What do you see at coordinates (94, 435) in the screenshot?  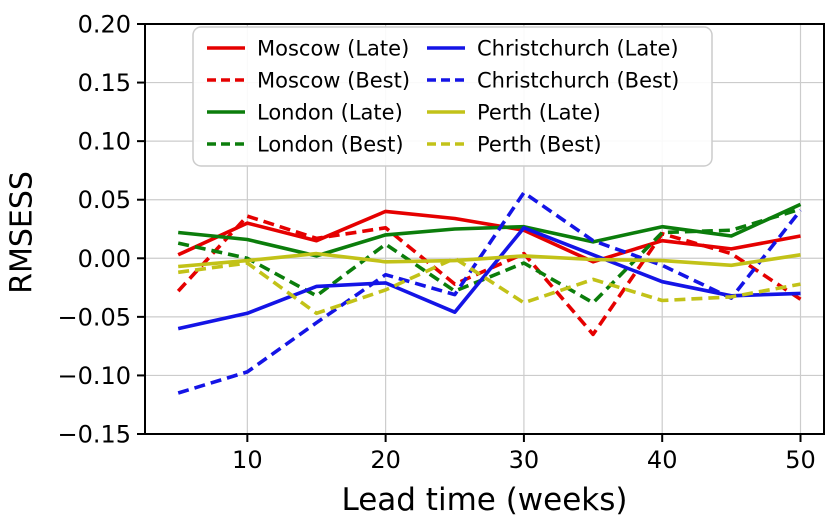 I see `y-tick-label: −0.15` at bounding box center [94, 435].